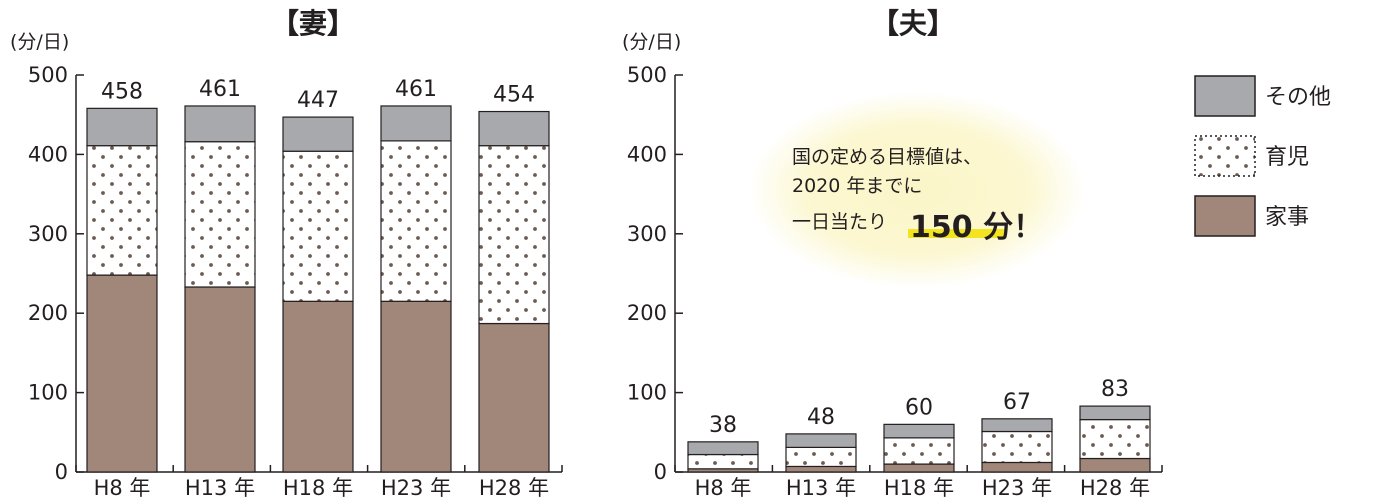 This screenshot has height=499, width=1374. I want to click on callout-line-2: 2020 年までに, so click(857, 186).